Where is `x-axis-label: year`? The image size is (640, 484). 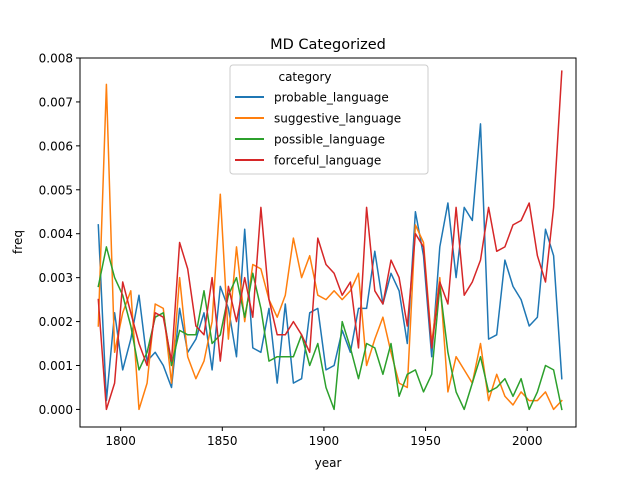 x-axis-label: year is located at coordinates (328, 463).